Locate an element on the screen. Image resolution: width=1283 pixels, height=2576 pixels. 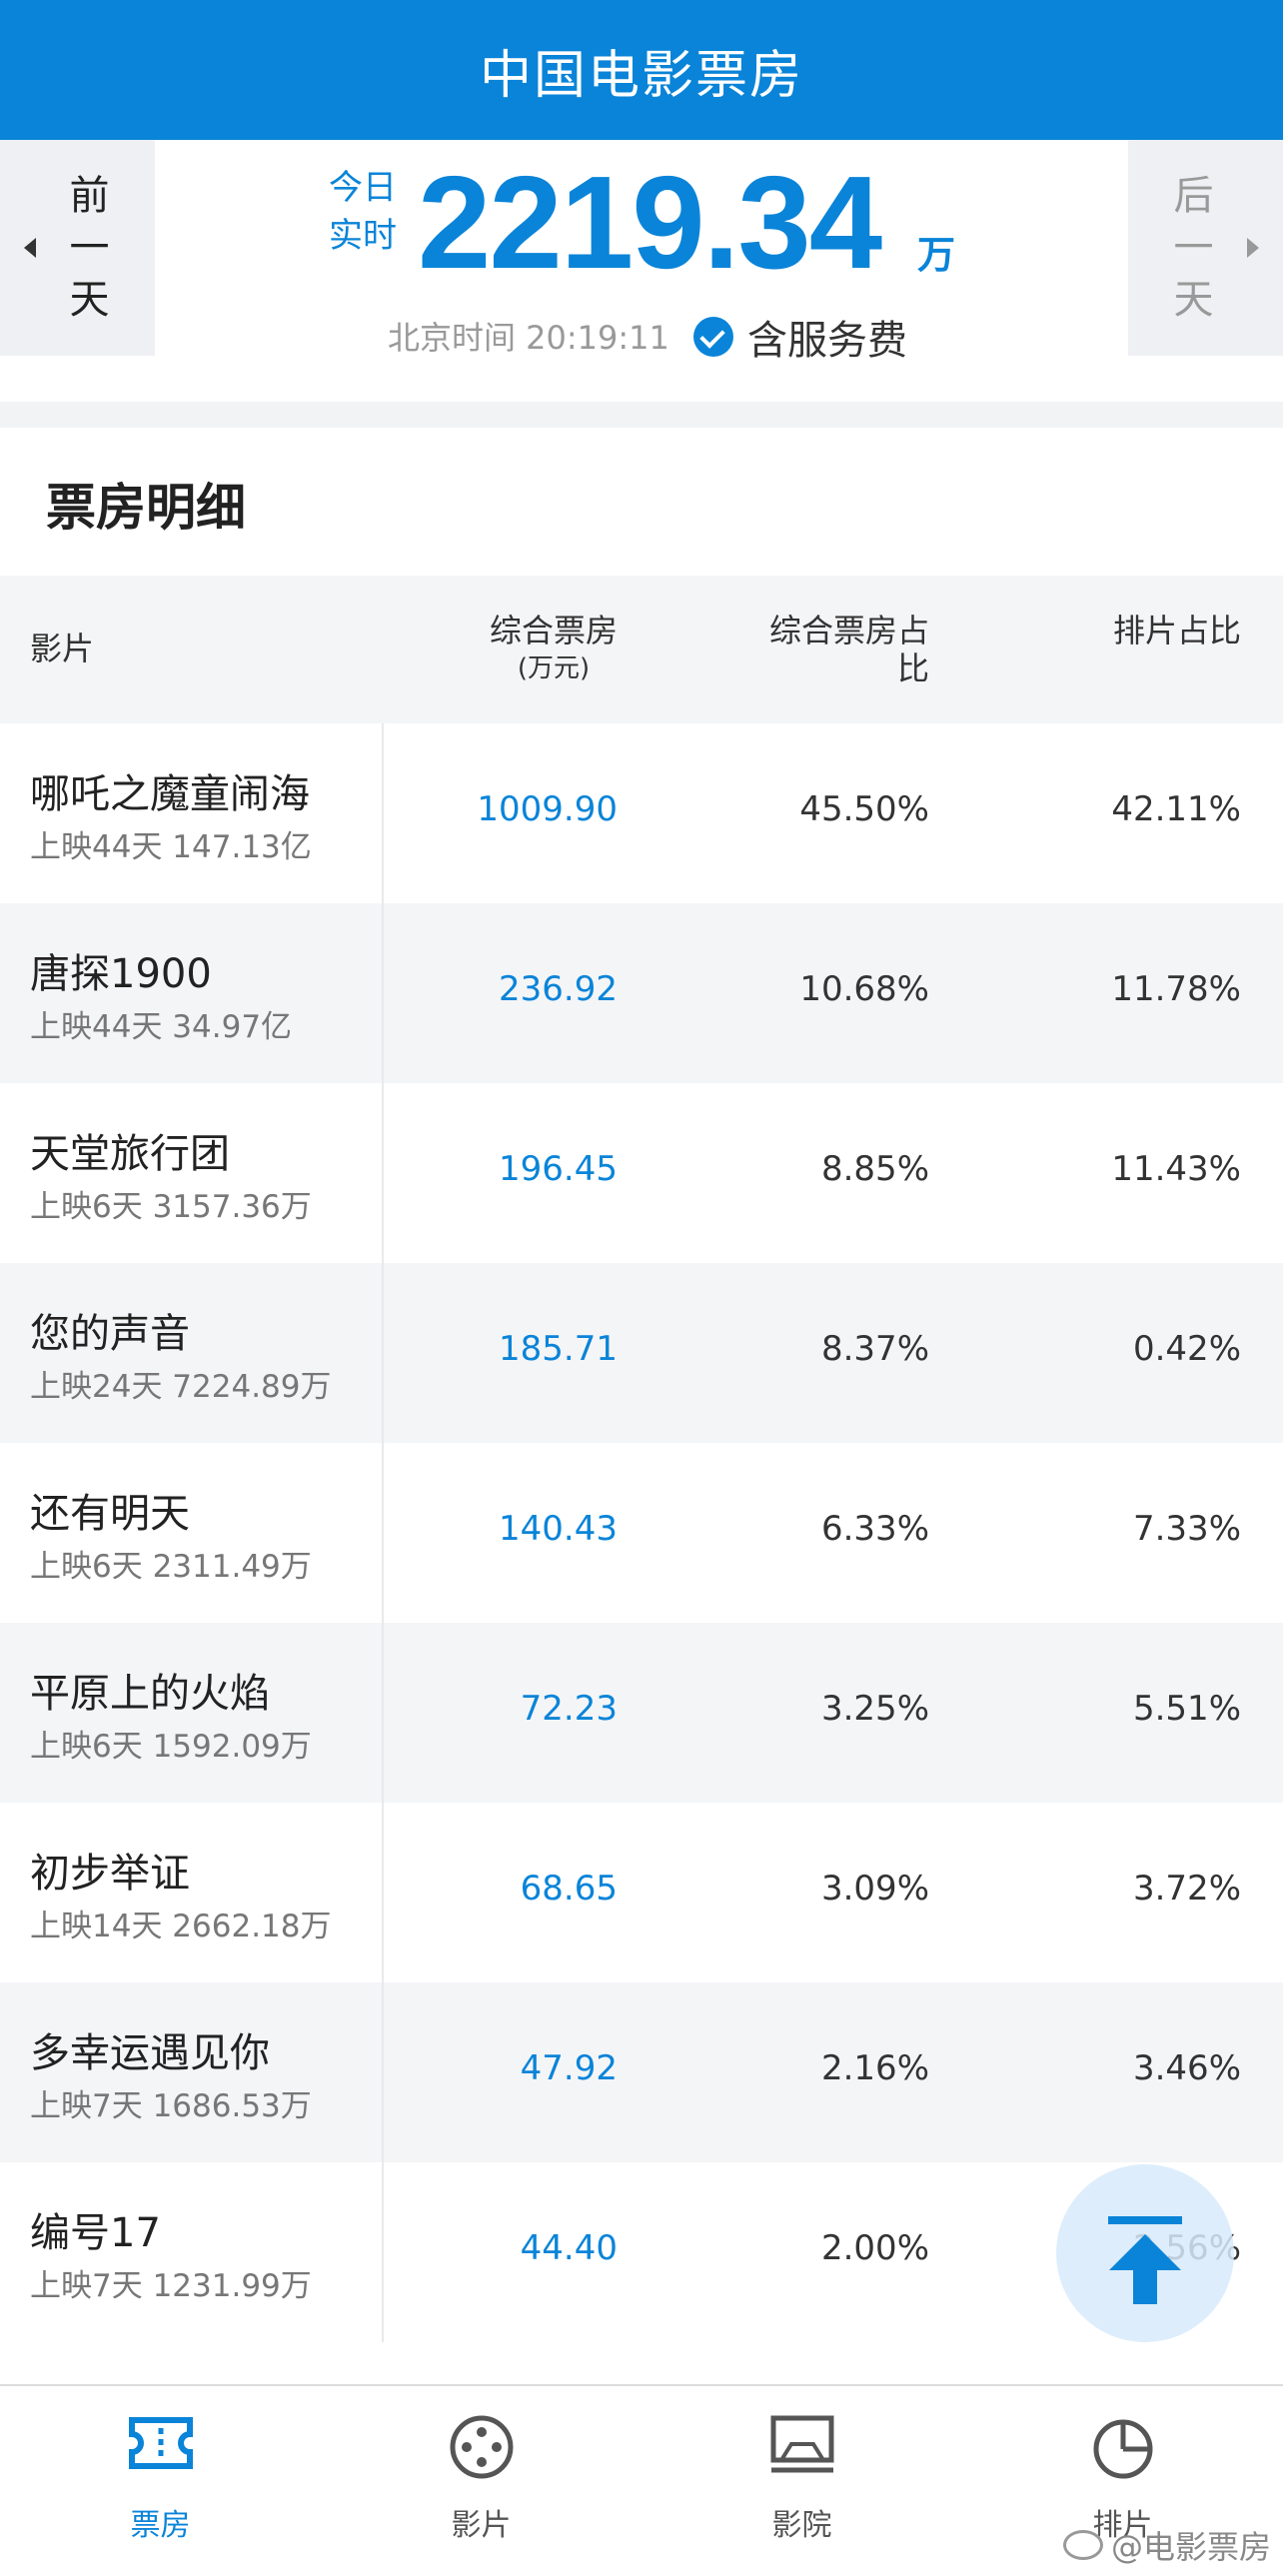
table-row: 平原上的火焰上映6天 1592.09万 72.23 3.25% 5.51% is located at coordinates (641, 1713).